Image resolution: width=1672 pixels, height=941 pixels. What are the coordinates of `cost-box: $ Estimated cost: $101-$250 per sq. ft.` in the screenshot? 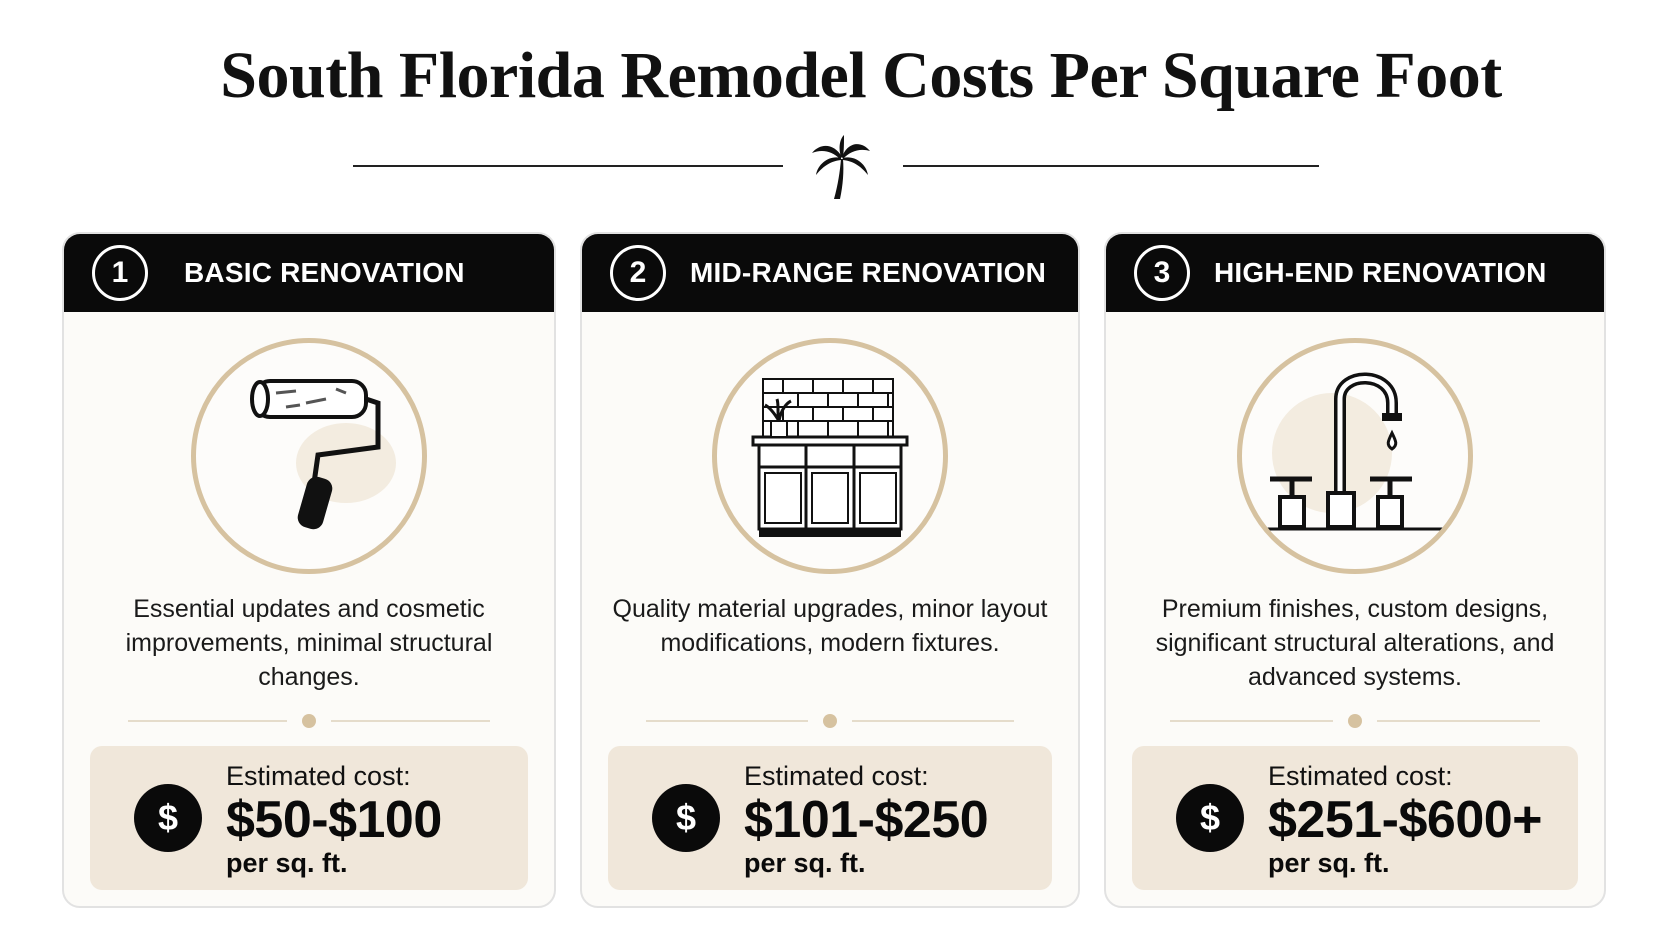 It's located at (830, 818).